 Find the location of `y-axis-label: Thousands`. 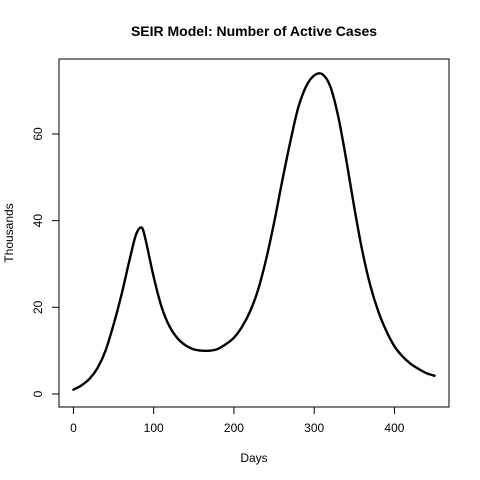

y-axis-label: Thousands is located at coordinates (9, 232).